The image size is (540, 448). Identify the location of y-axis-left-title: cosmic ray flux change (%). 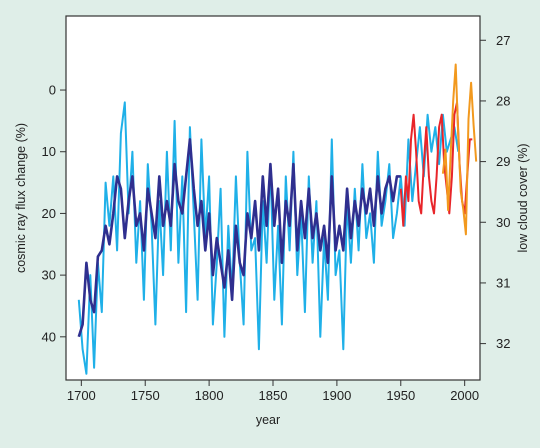
(21, 198).